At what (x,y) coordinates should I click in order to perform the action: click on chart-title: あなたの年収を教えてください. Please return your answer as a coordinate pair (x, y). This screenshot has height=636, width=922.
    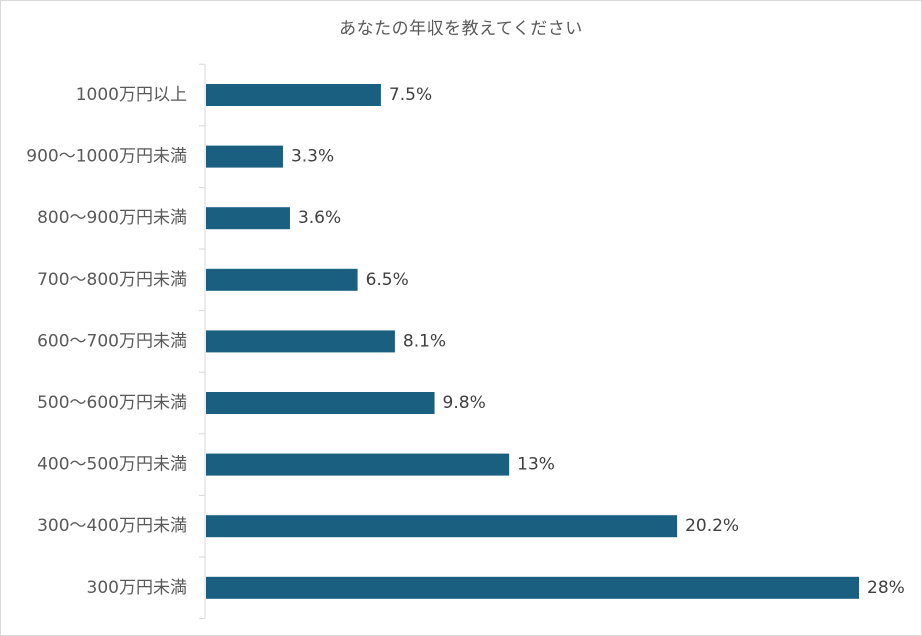
    Looking at the image, I should click on (461, 29).